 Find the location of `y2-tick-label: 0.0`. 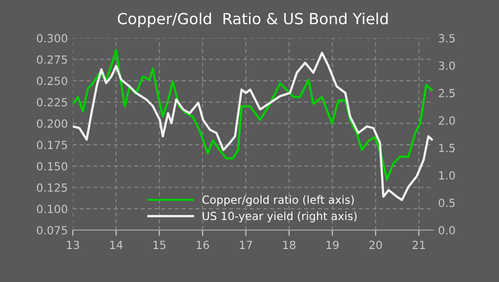

y2-tick-label: 0.0 is located at coordinates (446, 230).